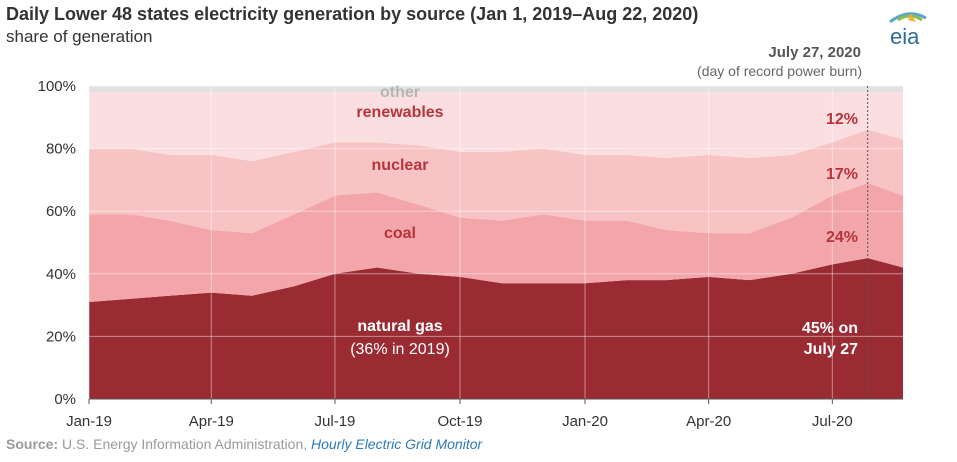 This screenshot has width=957, height=462. What do you see at coordinates (832, 421) in the screenshot?
I see `x-tick-label: Jul-20` at bounding box center [832, 421].